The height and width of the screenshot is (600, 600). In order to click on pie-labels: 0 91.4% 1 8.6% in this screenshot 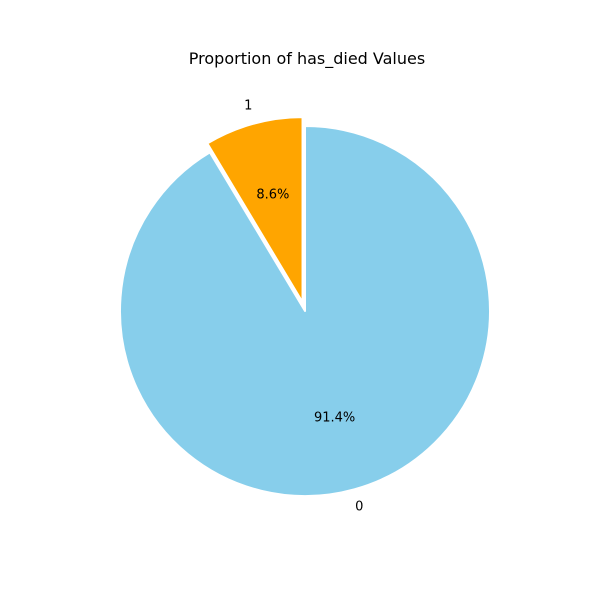, I will do `click(303, 306)`.